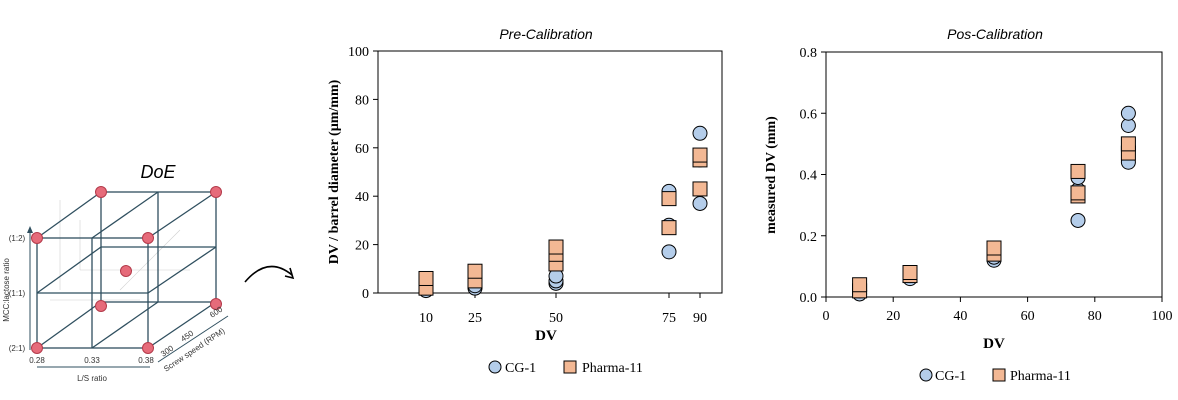 The image size is (1178, 400). Describe the element at coordinates (120, 250) in the screenshot. I see `doe-background-grid` at that location.